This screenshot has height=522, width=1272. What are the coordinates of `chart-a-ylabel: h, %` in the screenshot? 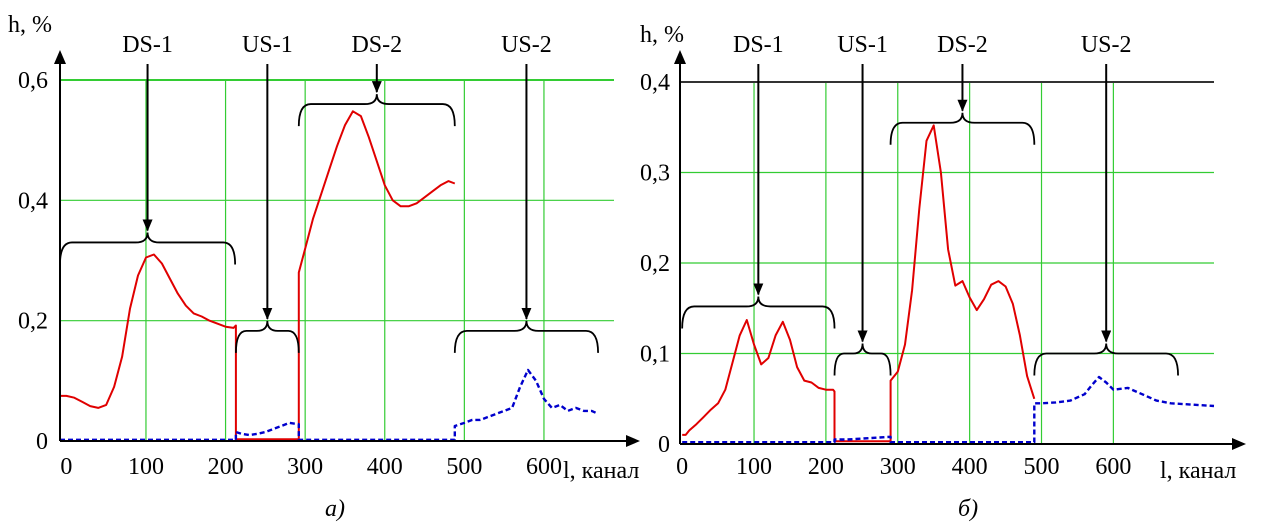 It's located at (30, 25).